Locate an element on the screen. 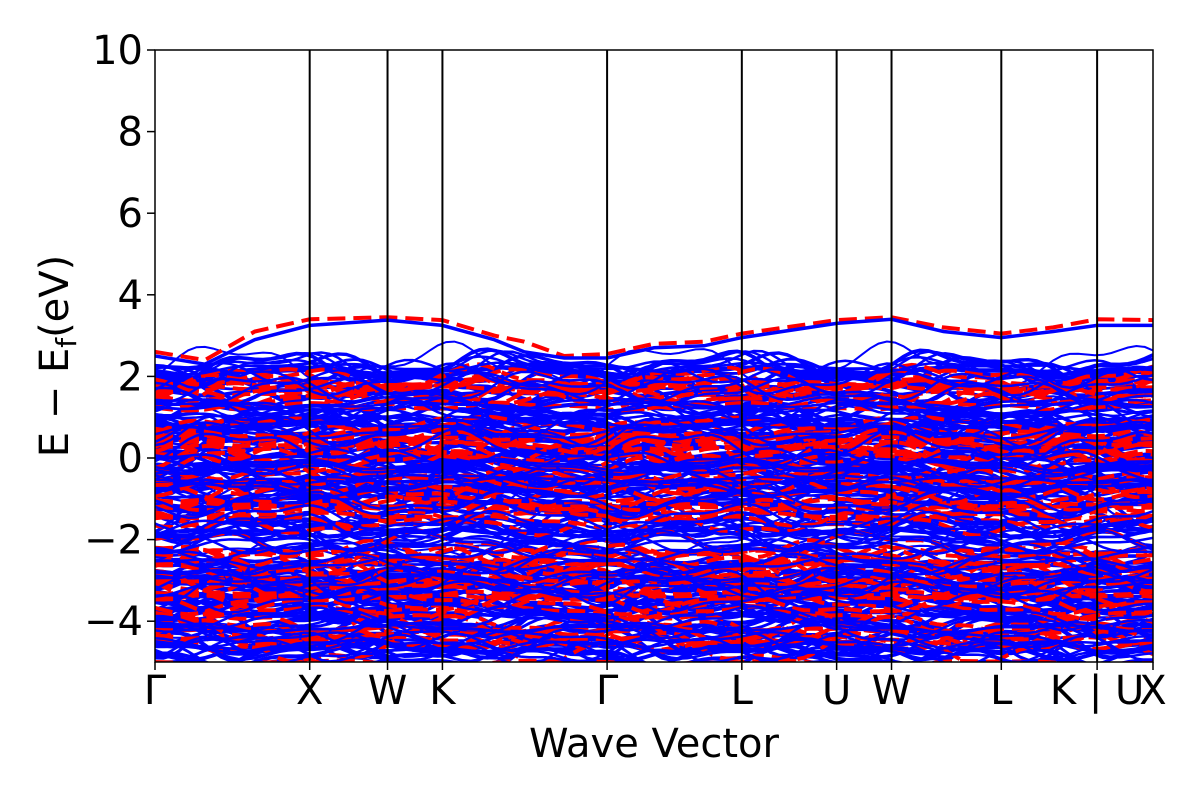 The image size is (1200, 800). top-band-solid is located at coordinates (654, 342).